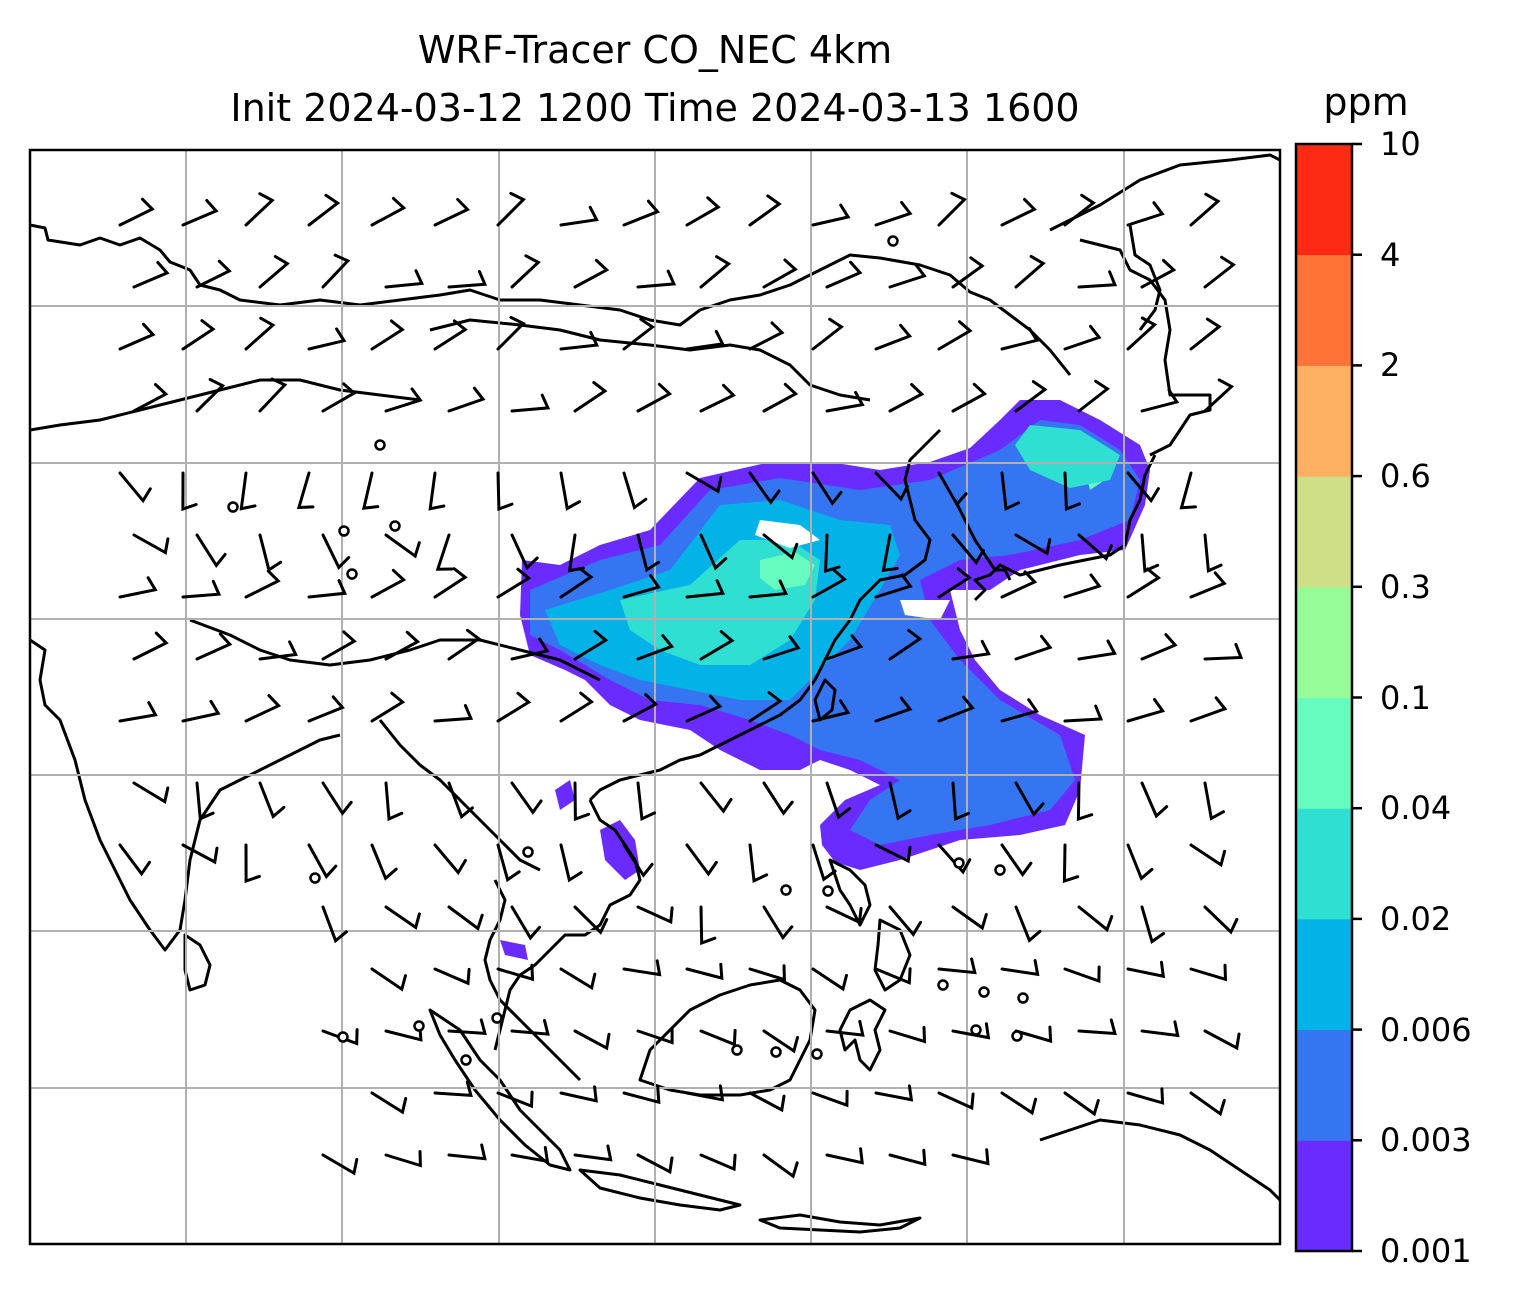  I want to click on map-title-line1: WRF-Tracer CO_NEC 4km, so click(655, 50).